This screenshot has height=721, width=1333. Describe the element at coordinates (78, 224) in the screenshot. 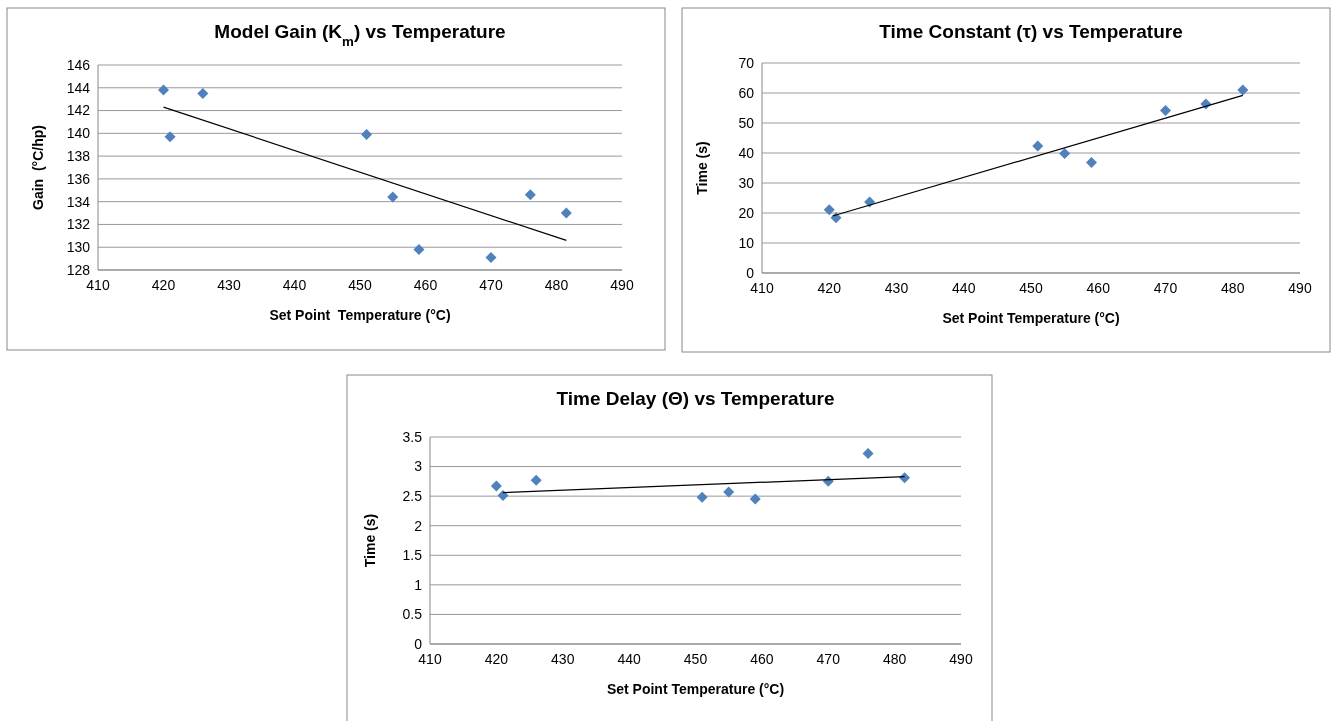

I see `y-tick-label: 132` at that location.